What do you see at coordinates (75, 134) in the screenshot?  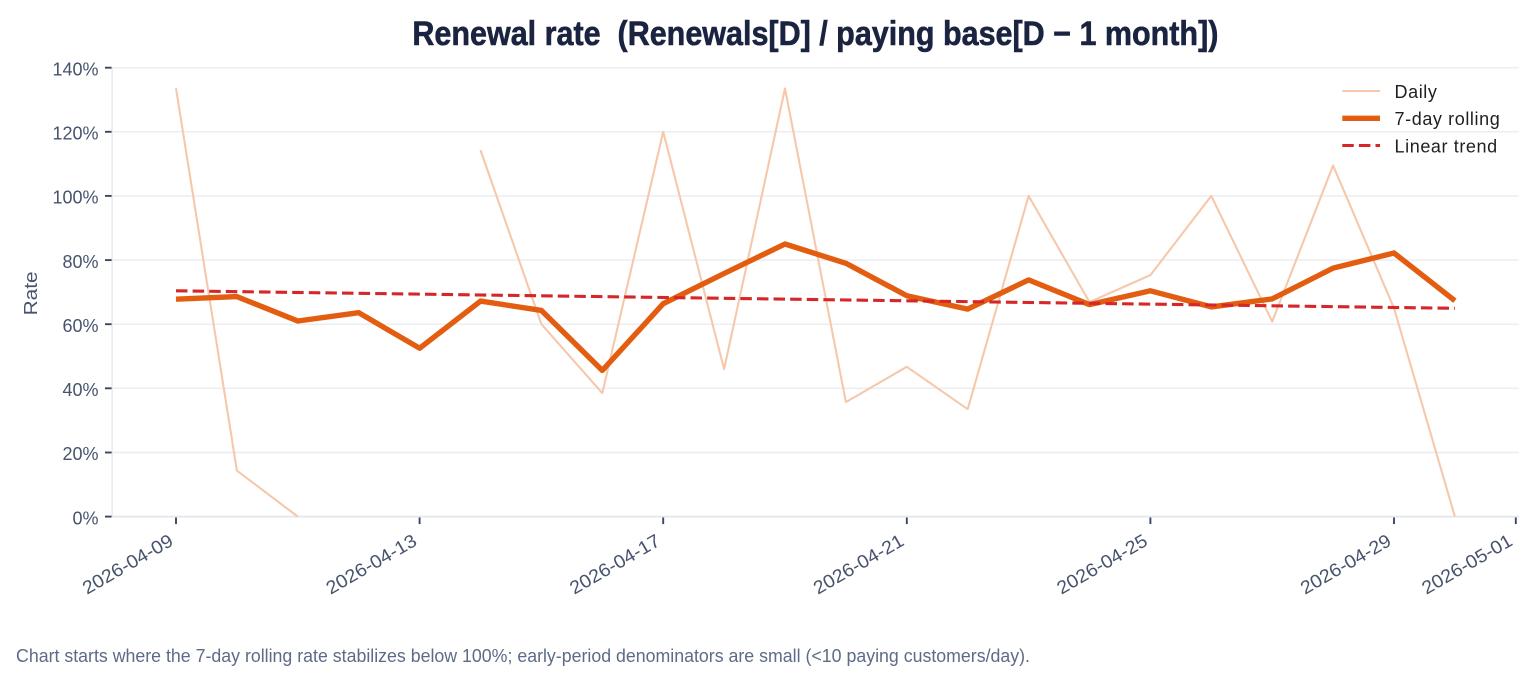 I see `svg-text: 120%` at bounding box center [75, 134].